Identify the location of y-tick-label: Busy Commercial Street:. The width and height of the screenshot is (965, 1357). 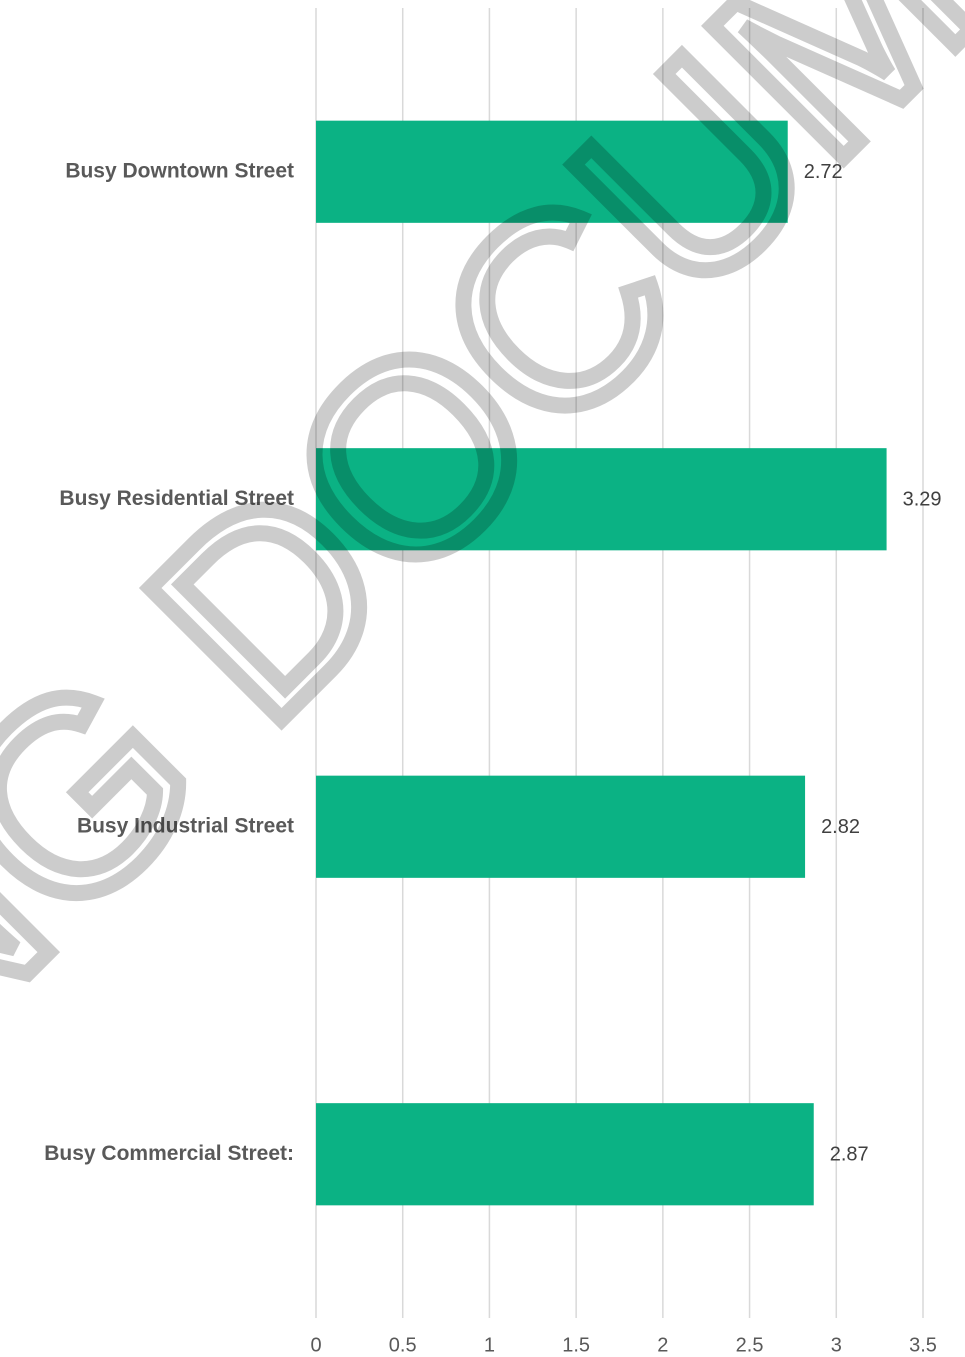
(169, 1153).